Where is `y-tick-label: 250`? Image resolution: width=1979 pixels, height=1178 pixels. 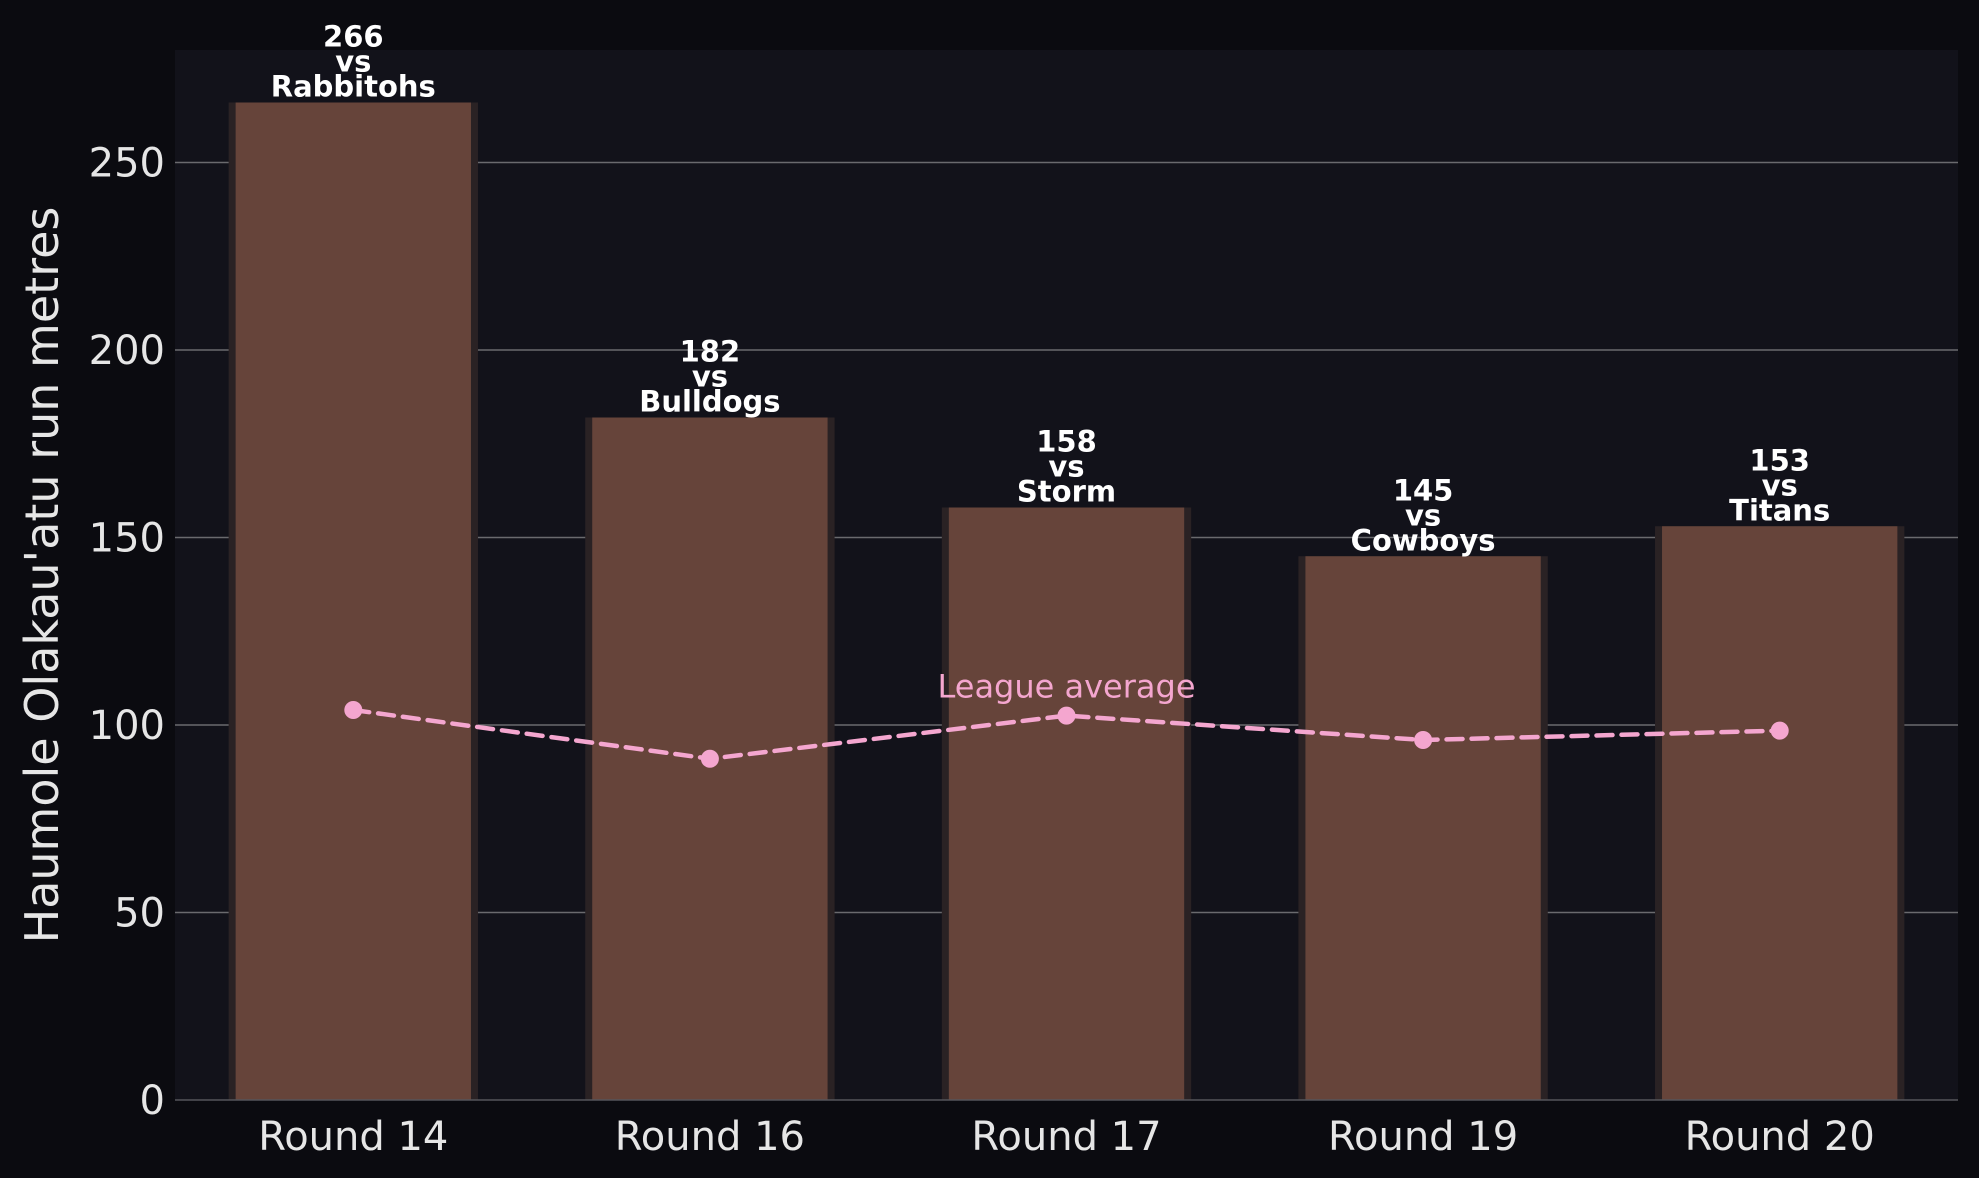 y-tick-label: 250 is located at coordinates (127, 164).